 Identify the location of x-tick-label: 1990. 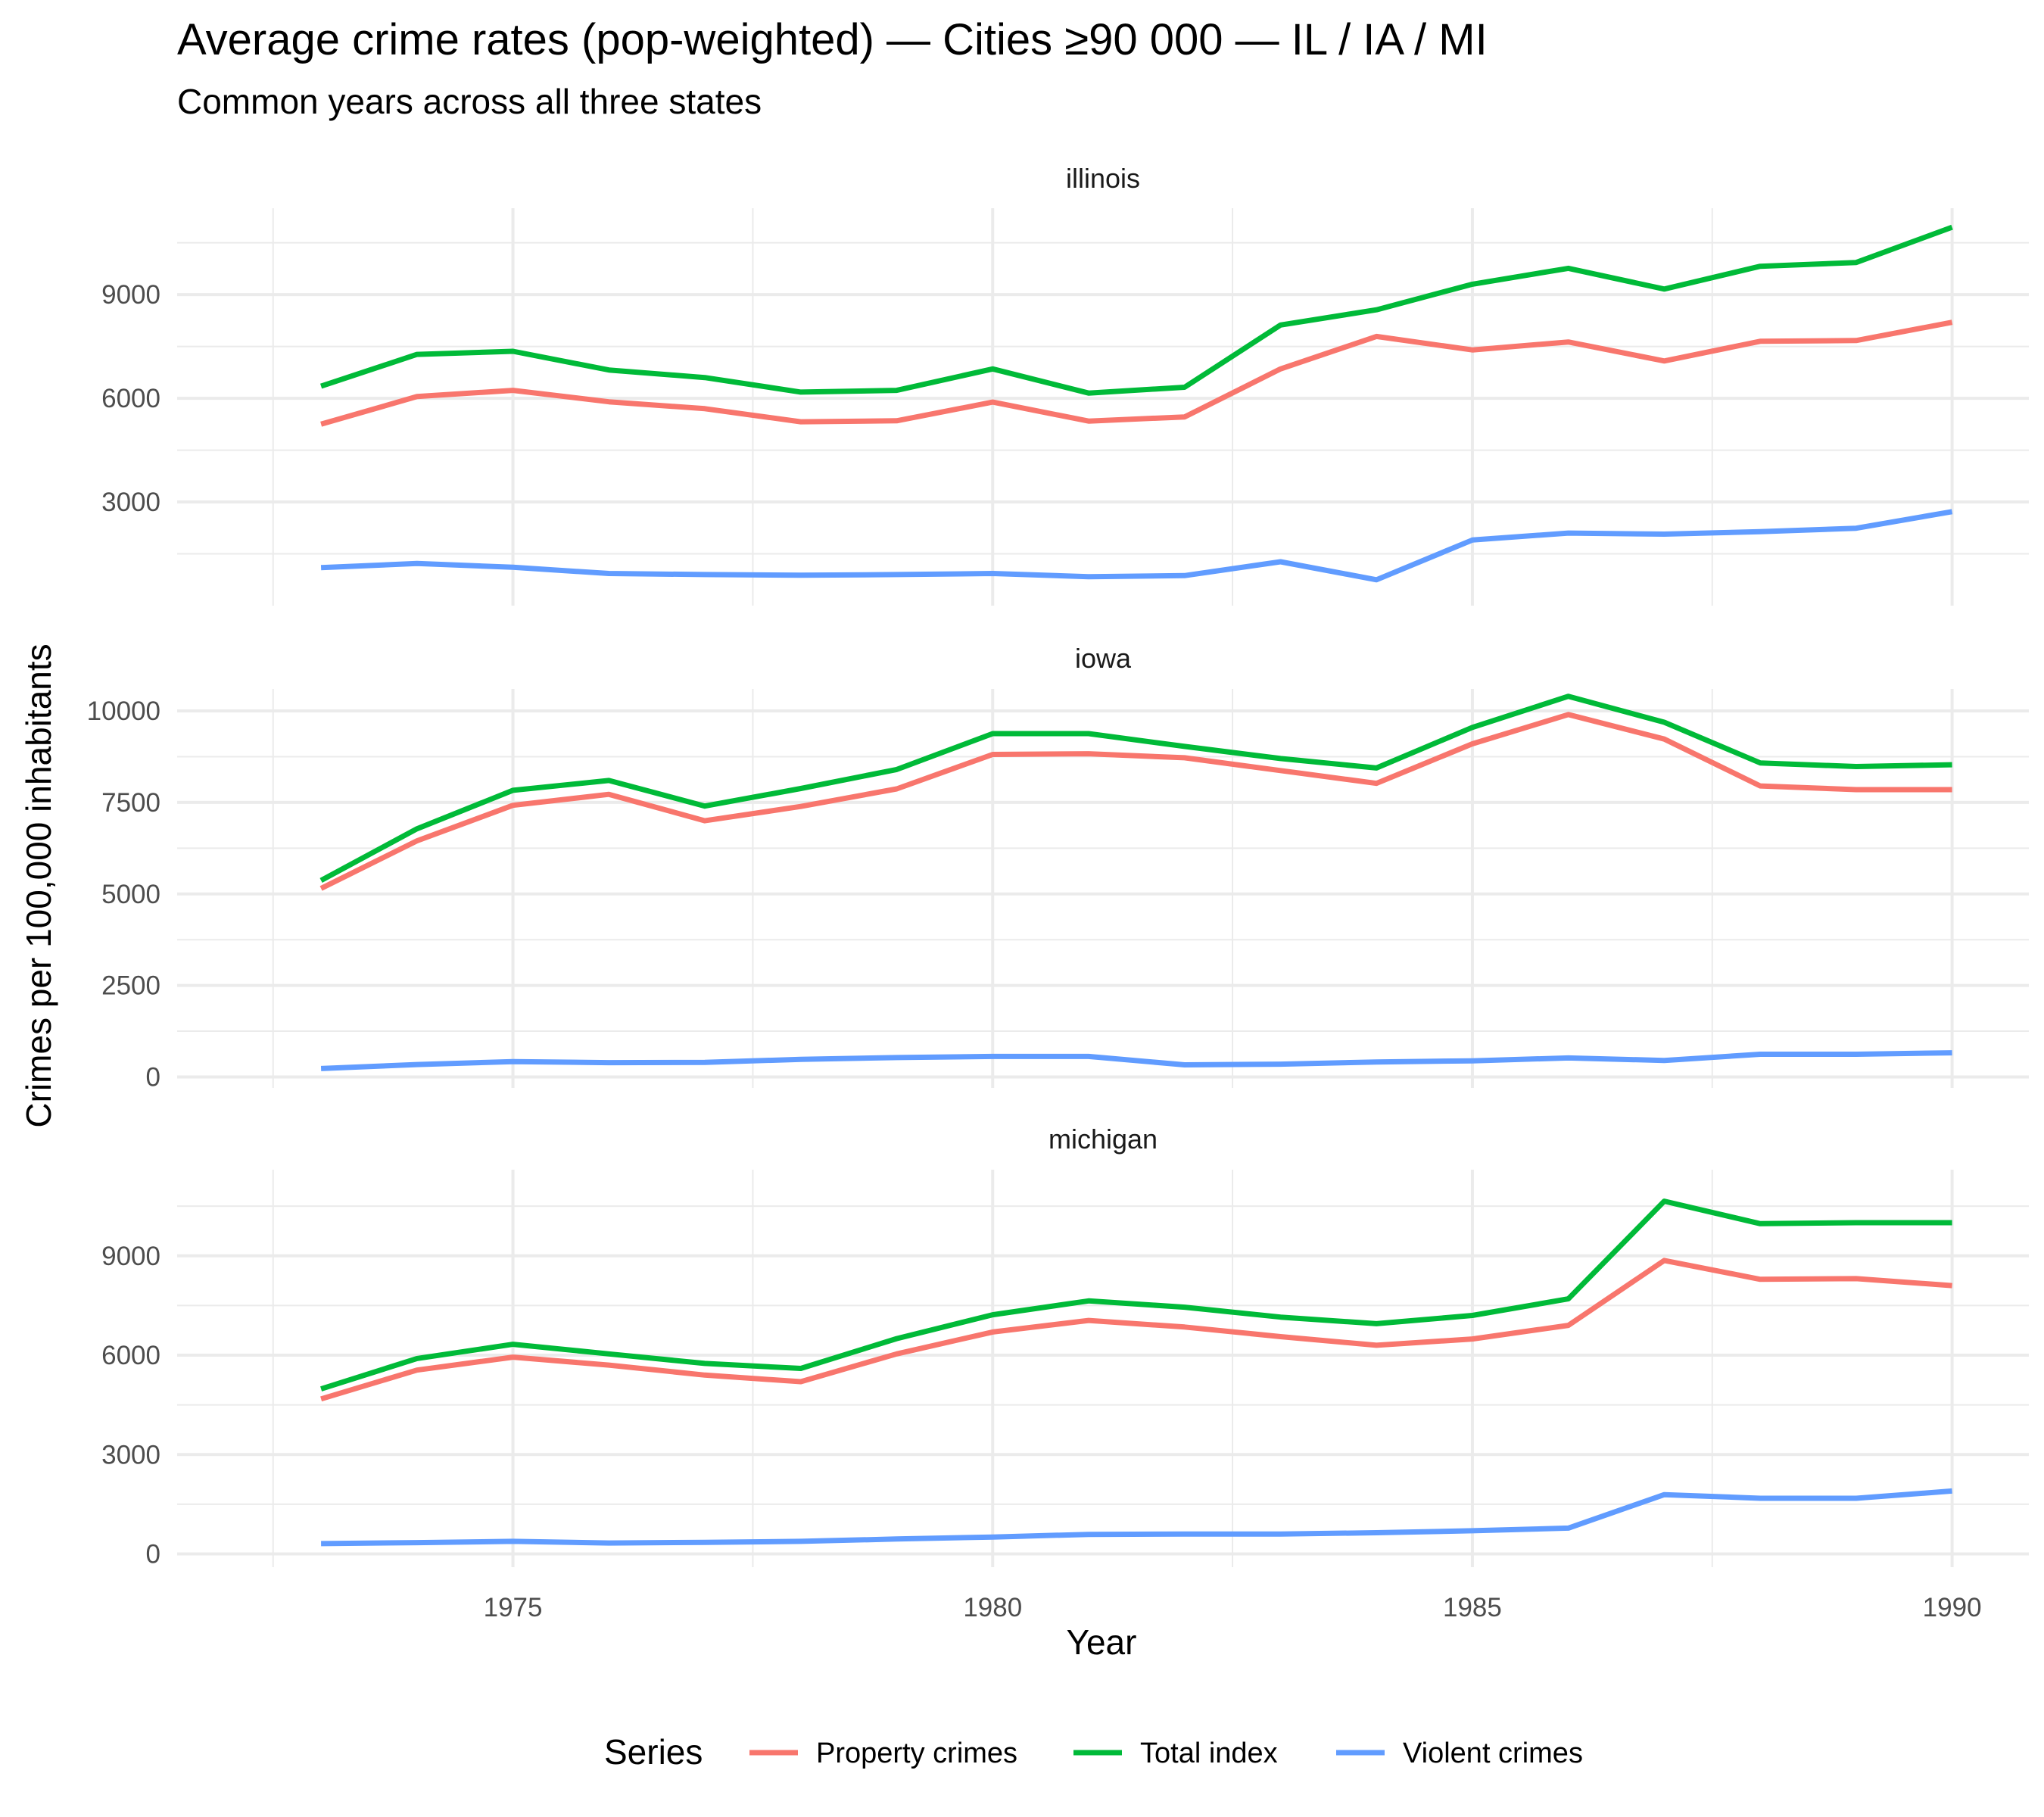
(1952, 1607).